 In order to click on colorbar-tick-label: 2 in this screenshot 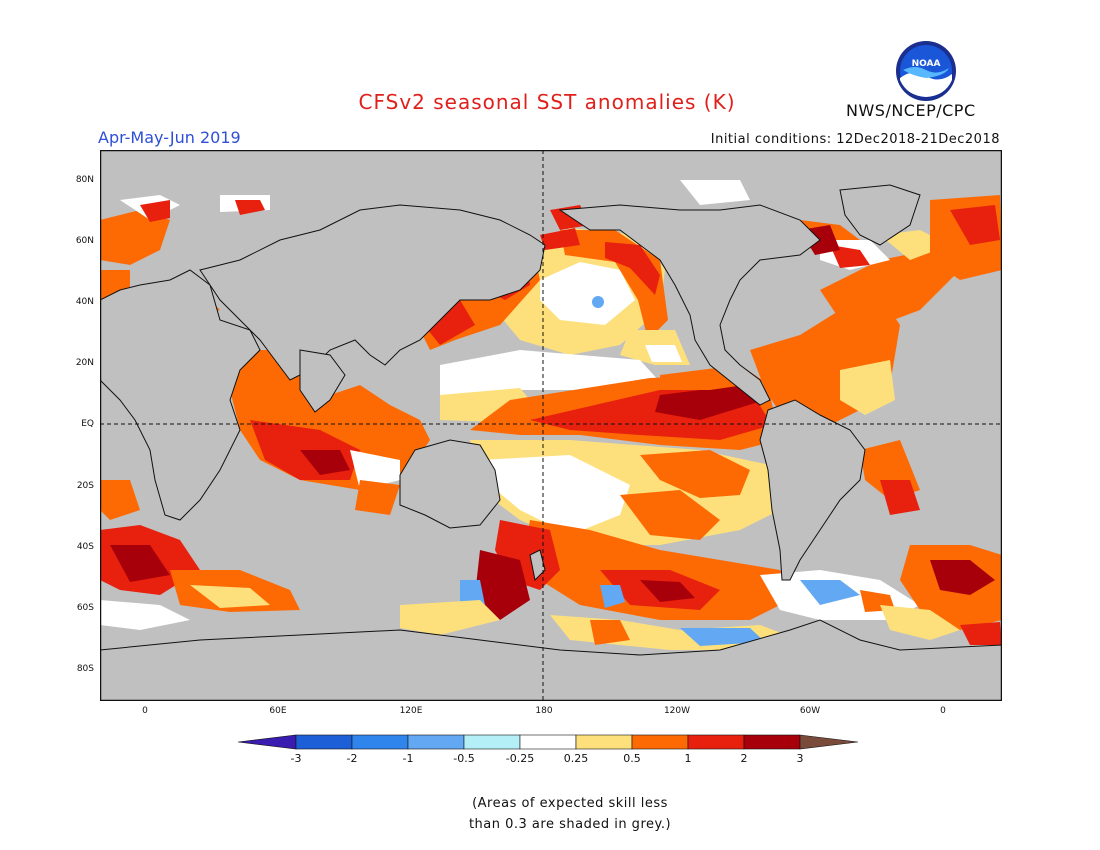, I will do `click(744, 758)`.